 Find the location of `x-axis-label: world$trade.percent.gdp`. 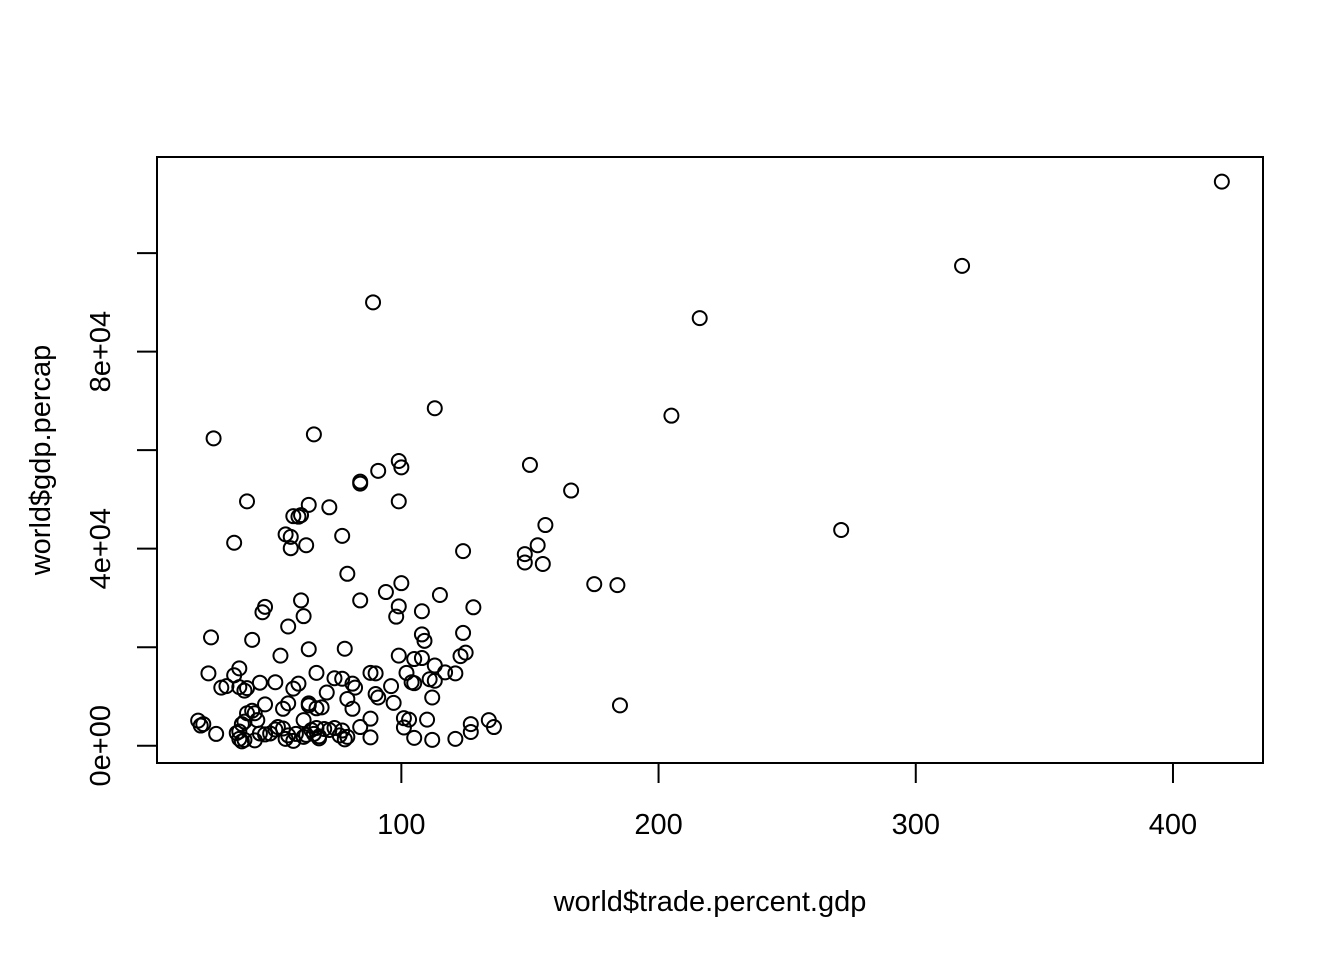

x-axis-label: world$trade.percent.gdp is located at coordinates (710, 902).